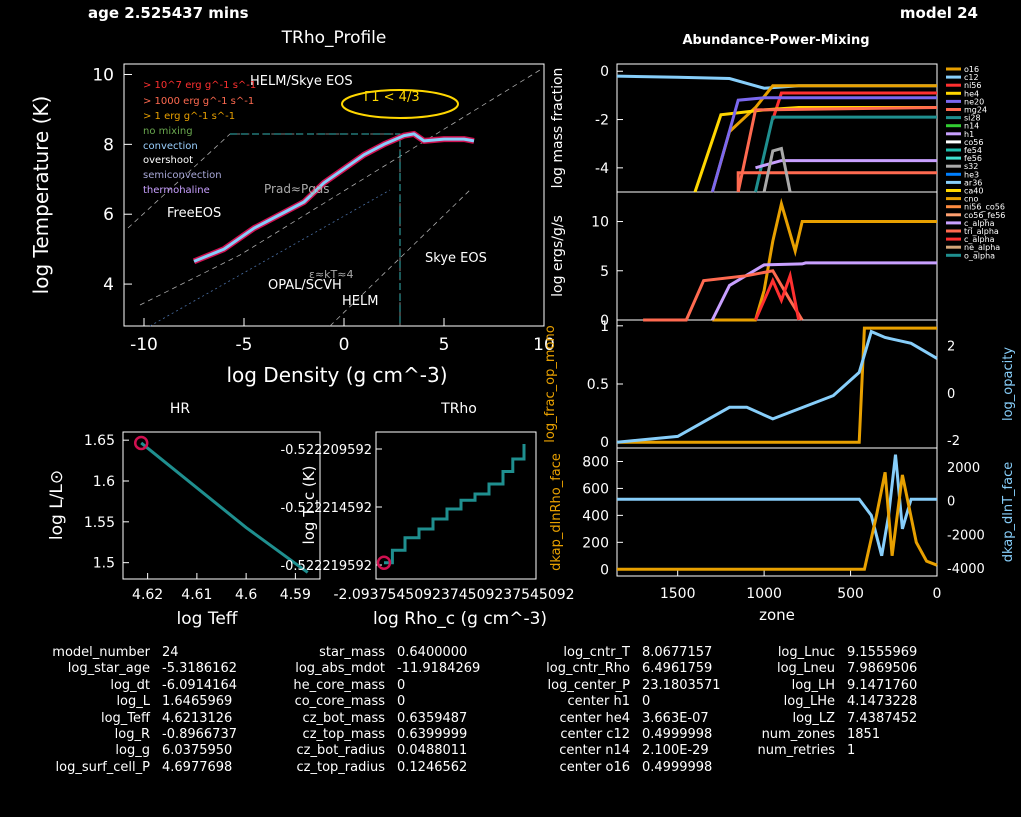  Describe the element at coordinates (646, 702) in the screenshot. I see `info-value: 0` at that location.